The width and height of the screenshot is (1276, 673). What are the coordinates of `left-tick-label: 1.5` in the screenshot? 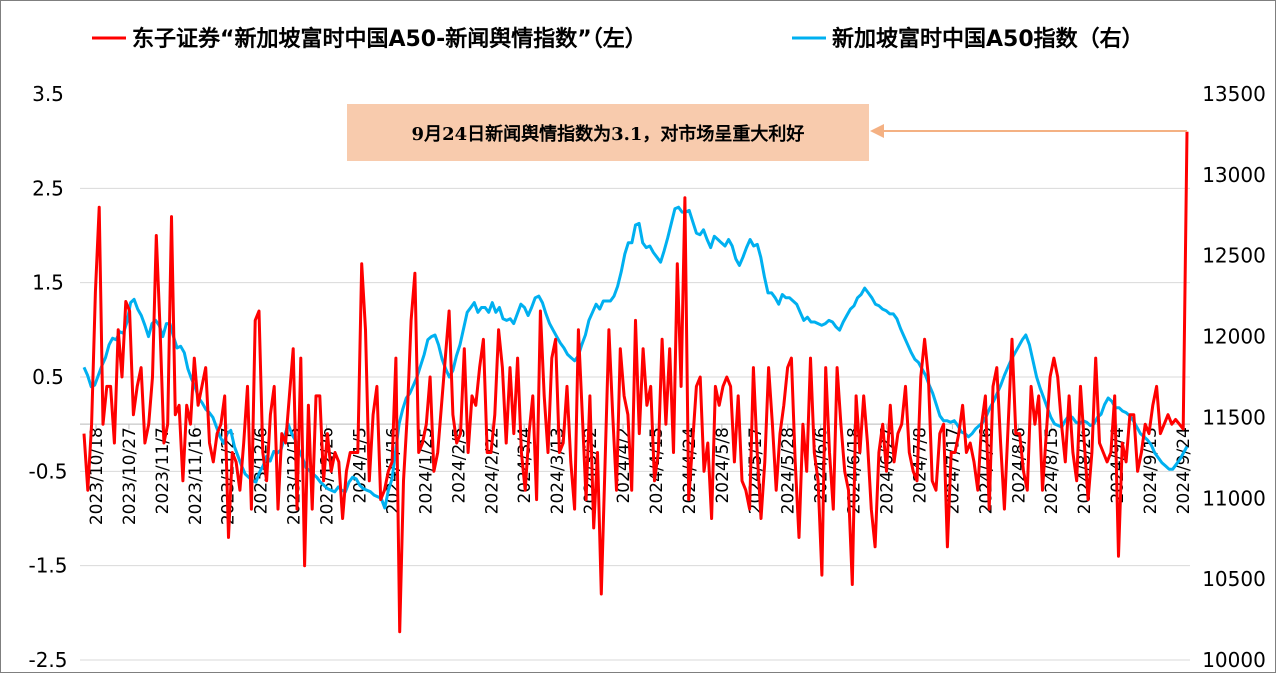 It's located at (48, 283).